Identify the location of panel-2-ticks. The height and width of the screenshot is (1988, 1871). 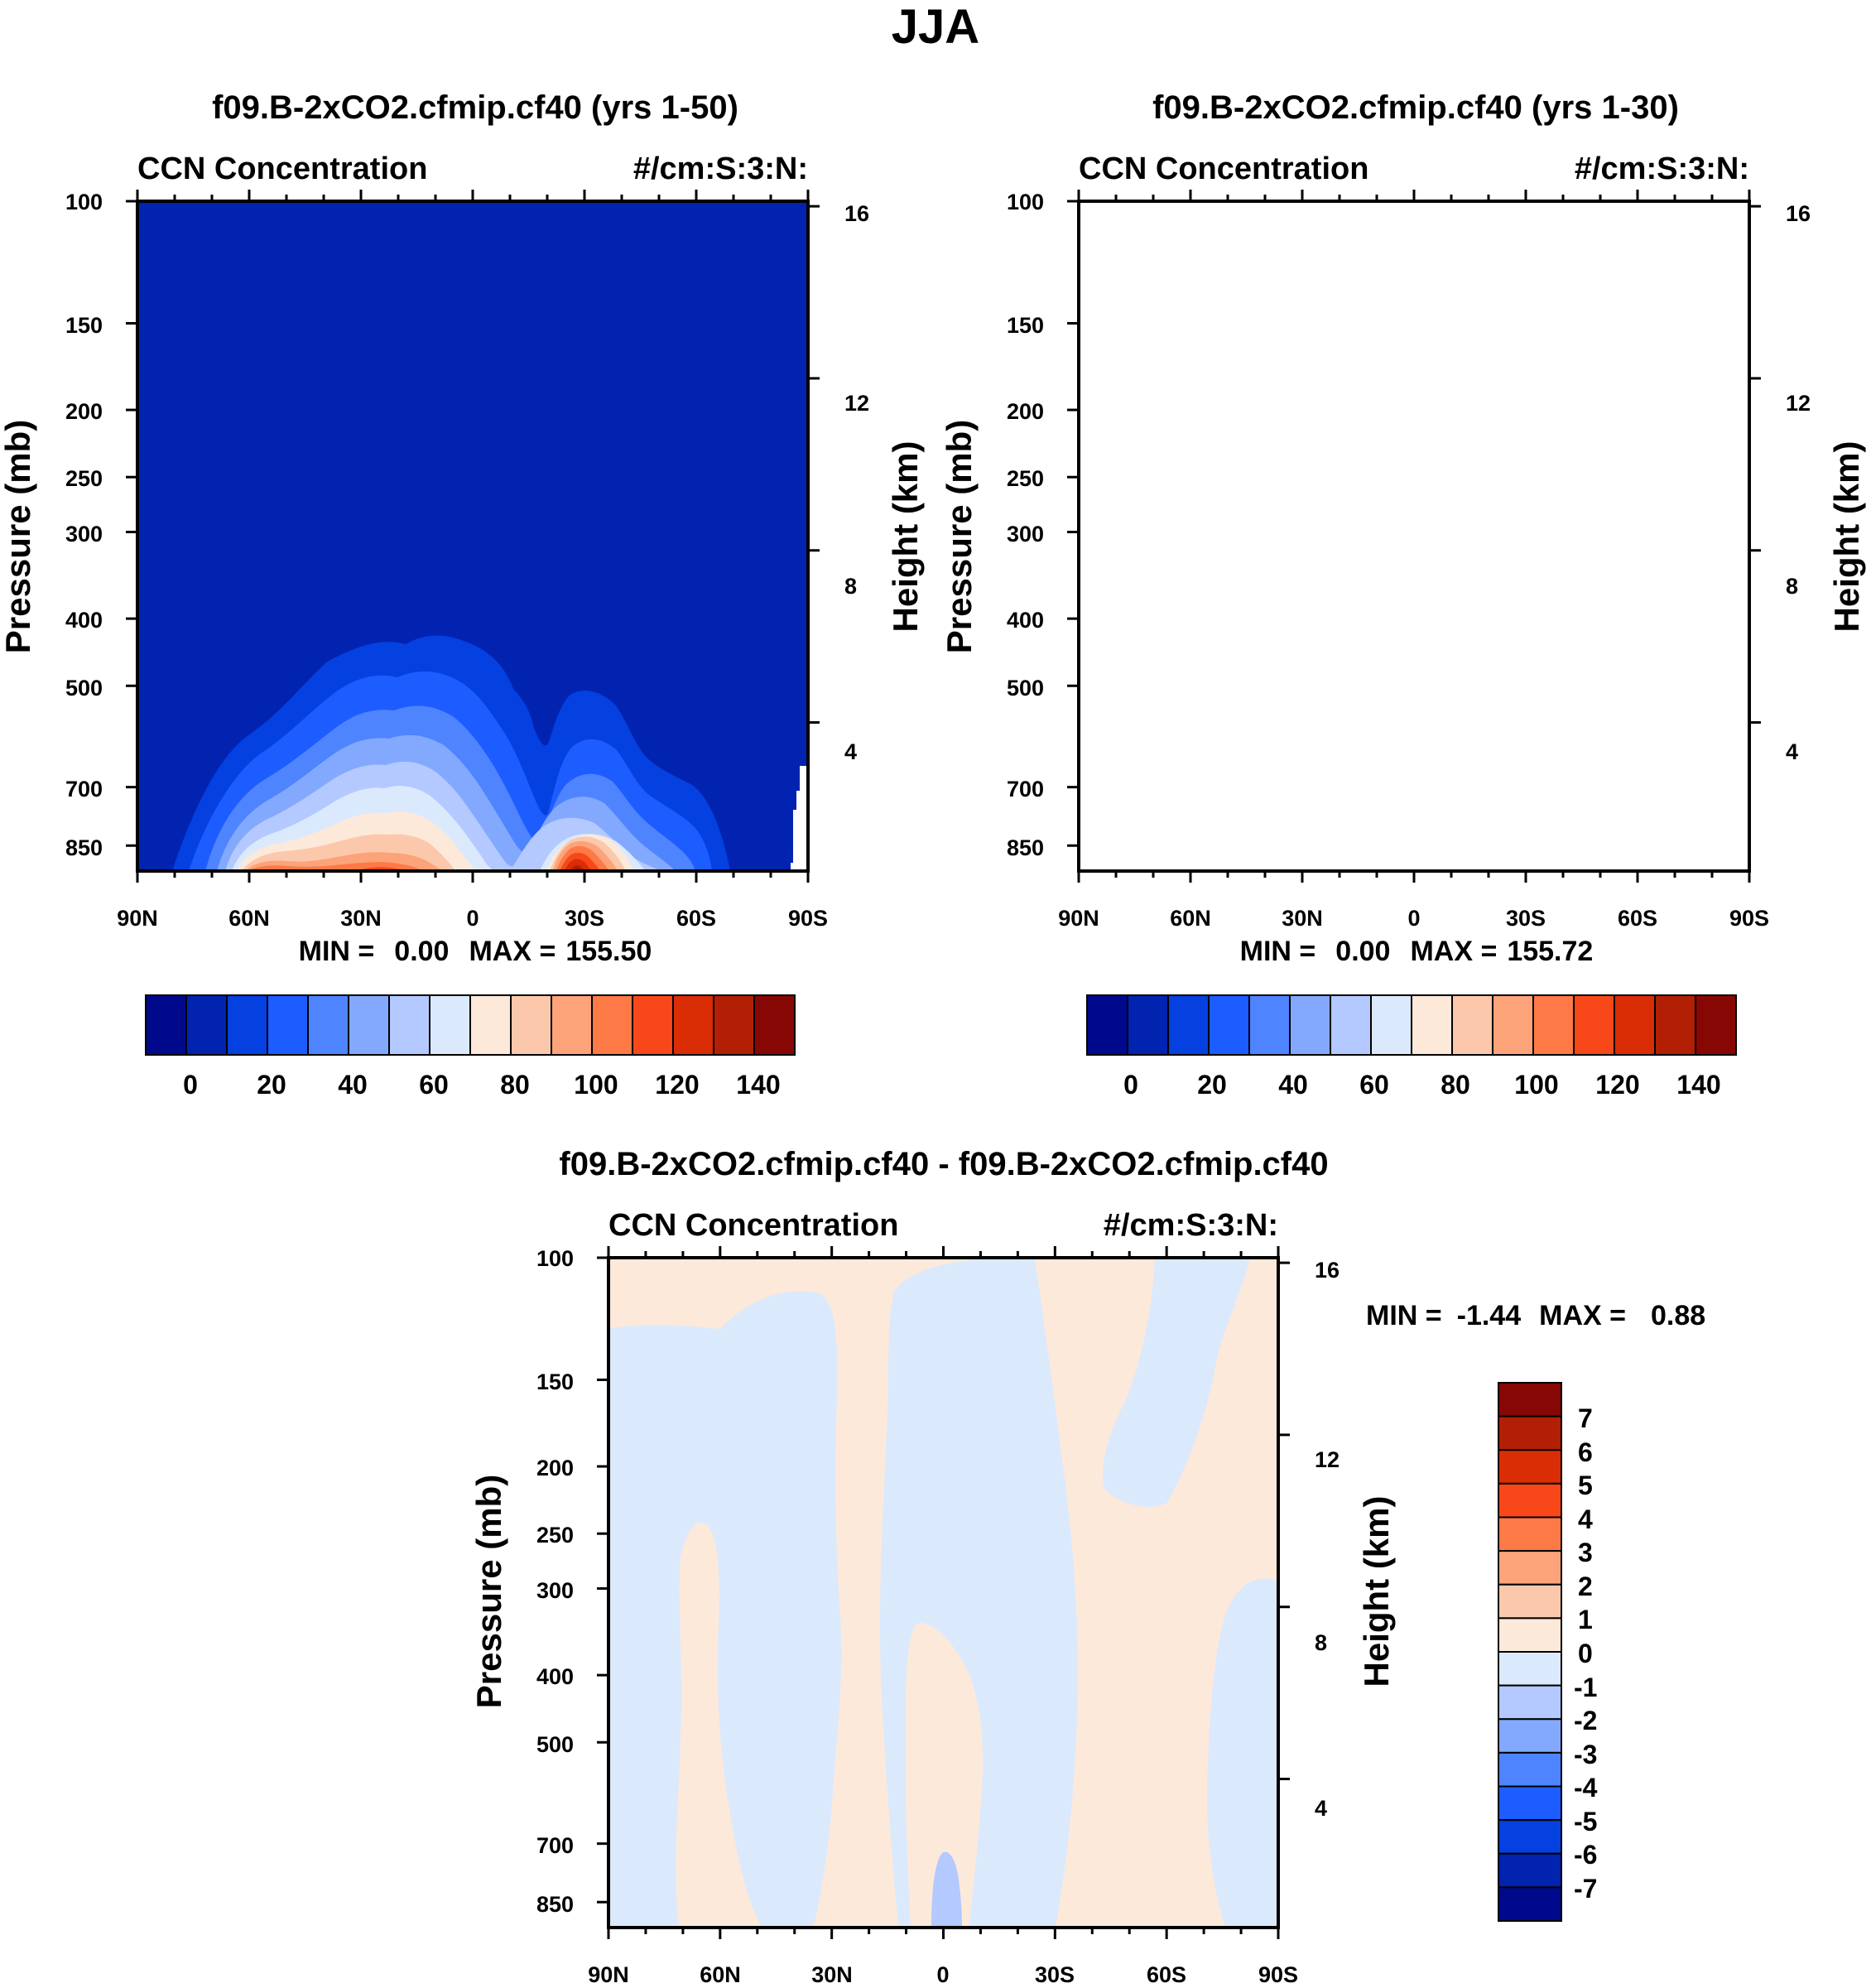
(1414, 536).